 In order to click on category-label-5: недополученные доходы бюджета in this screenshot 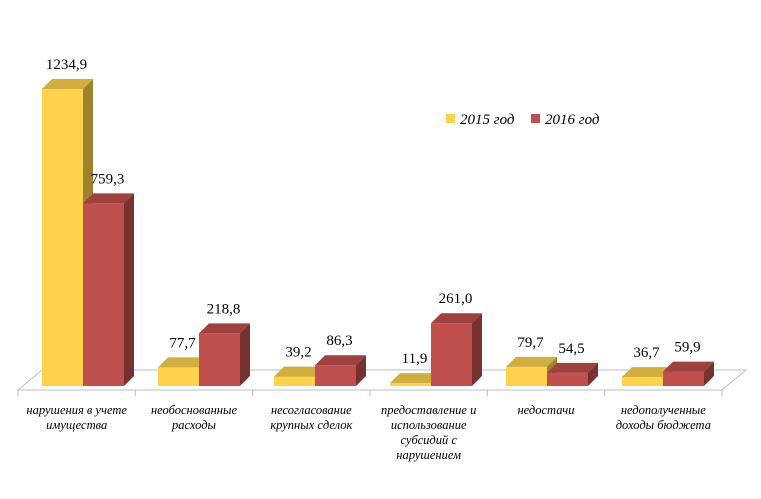, I will do `click(663, 417)`.